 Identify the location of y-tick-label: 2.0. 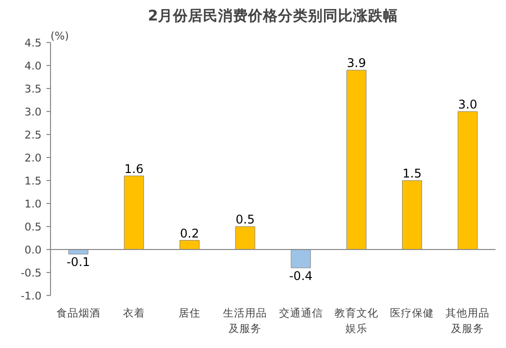
(33, 158).